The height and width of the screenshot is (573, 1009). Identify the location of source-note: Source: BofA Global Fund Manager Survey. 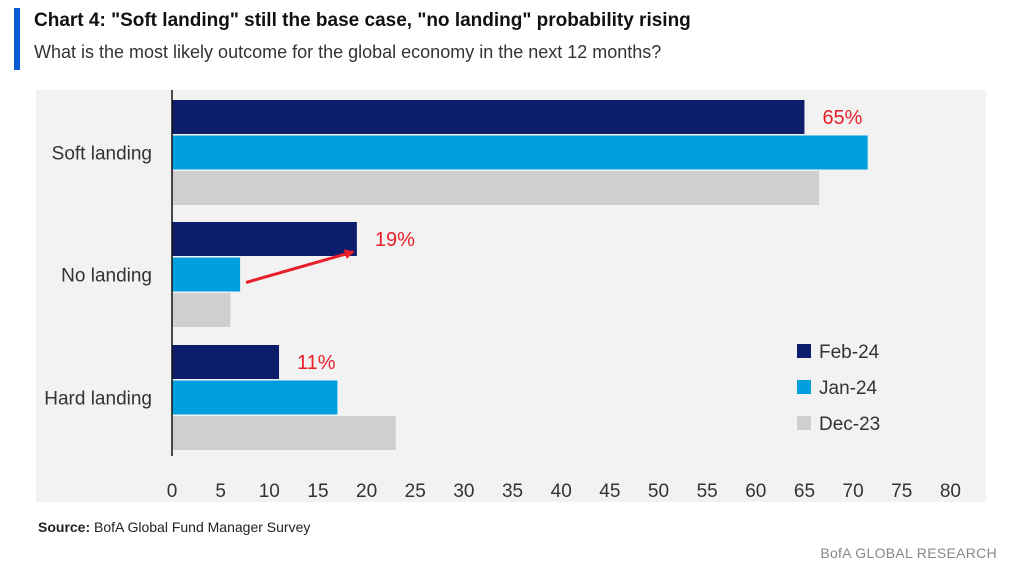
(174, 527).